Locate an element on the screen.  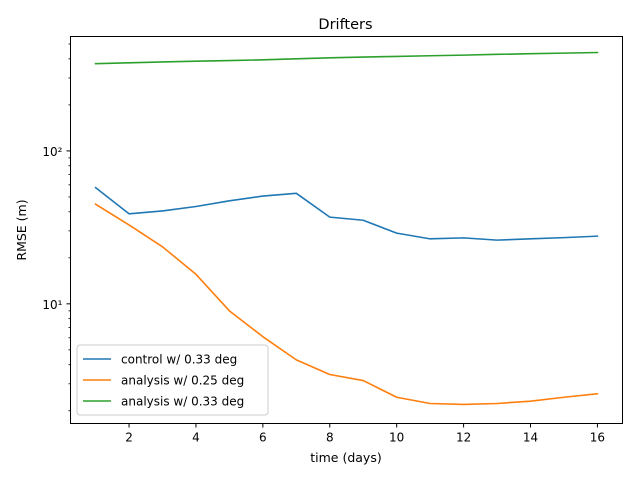
legend-label-1: analysis w/ 0.25 deg is located at coordinates (182, 381).